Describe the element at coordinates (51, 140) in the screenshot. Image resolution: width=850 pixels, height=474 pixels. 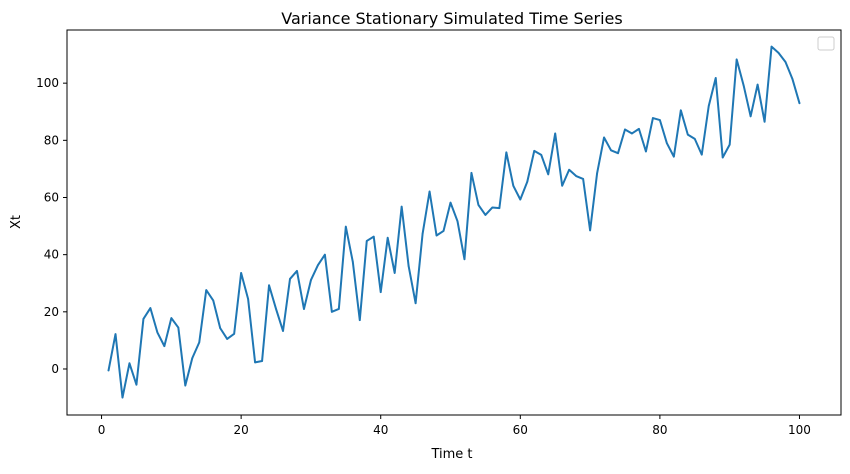
I see `y-tick-label: 80` at that location.